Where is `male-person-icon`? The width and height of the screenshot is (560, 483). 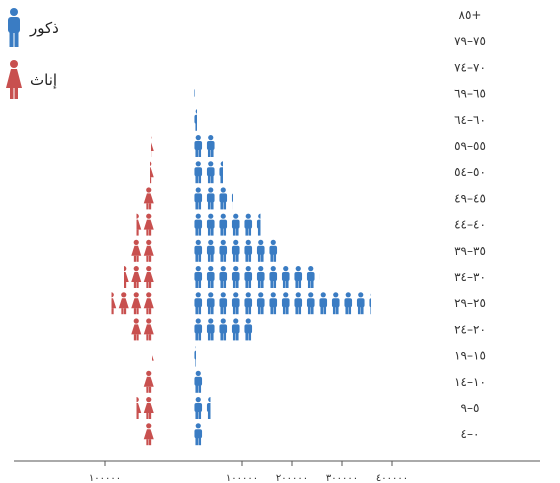
male-person-icon is located at coordinates (14, 27).